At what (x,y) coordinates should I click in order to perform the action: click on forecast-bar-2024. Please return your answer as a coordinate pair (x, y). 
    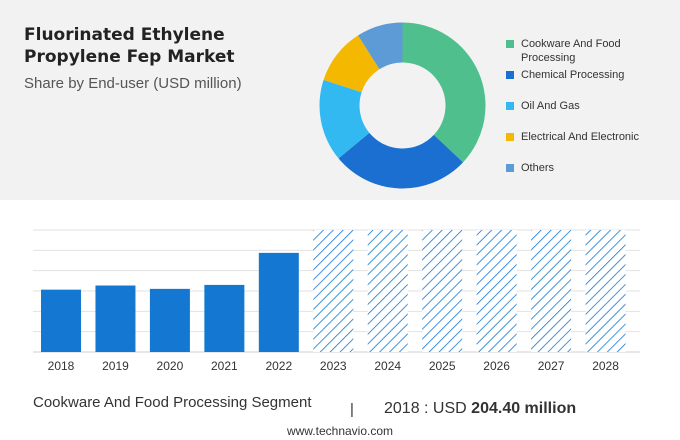
    Looking at the image, I should click on (387, 291).